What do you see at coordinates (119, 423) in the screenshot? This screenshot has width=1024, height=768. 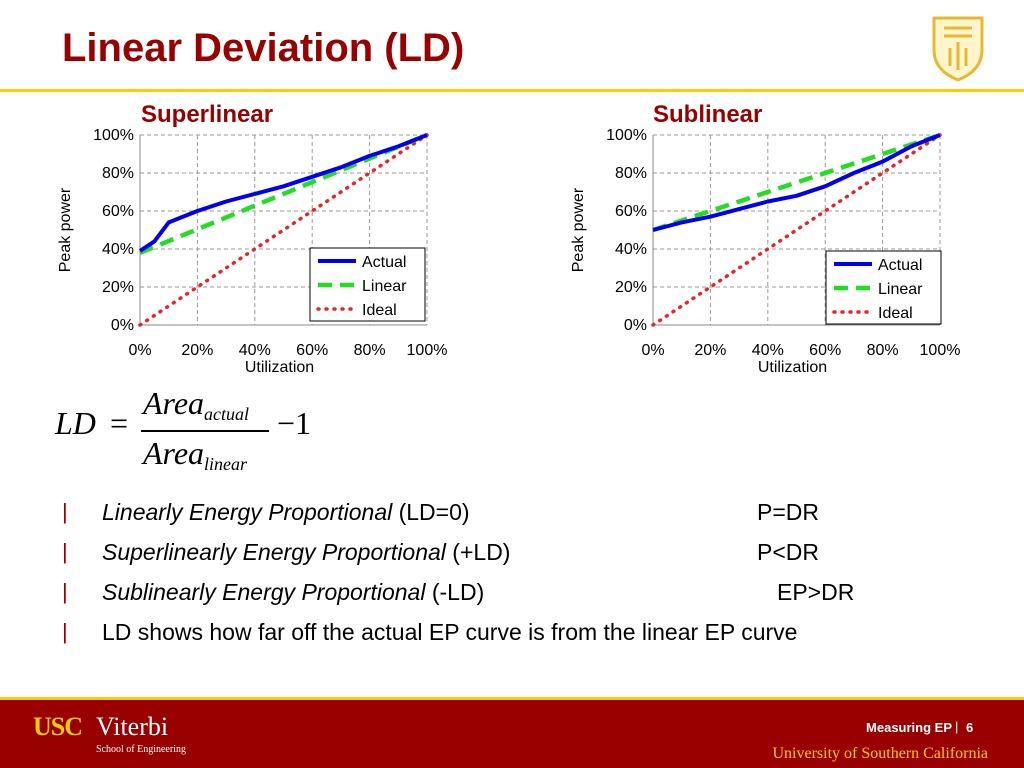 I see `formula-equals: =` at bounding box center [119, 423].